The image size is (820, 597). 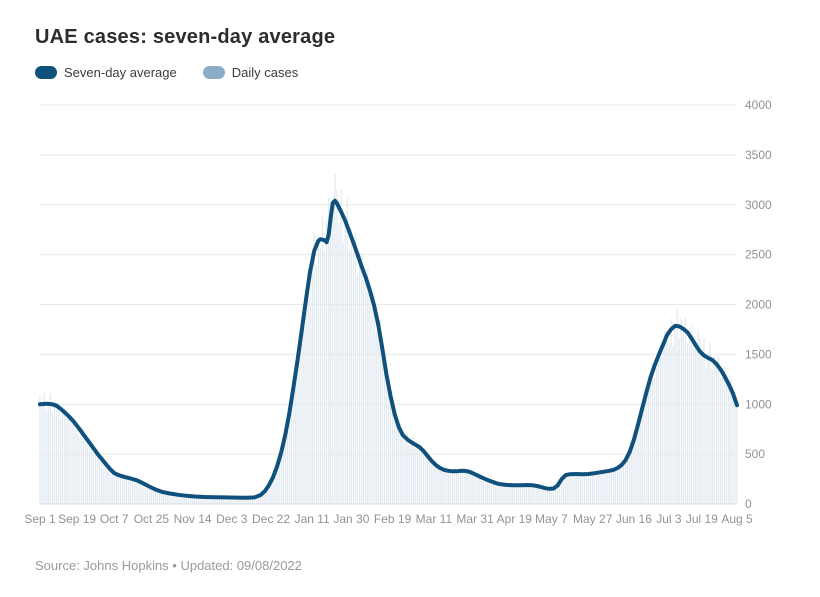 What do you see at coordinates (434, 519) in the screenshot?
I see `x-tick-label: Mar 11` at bounding box center [434, 519].